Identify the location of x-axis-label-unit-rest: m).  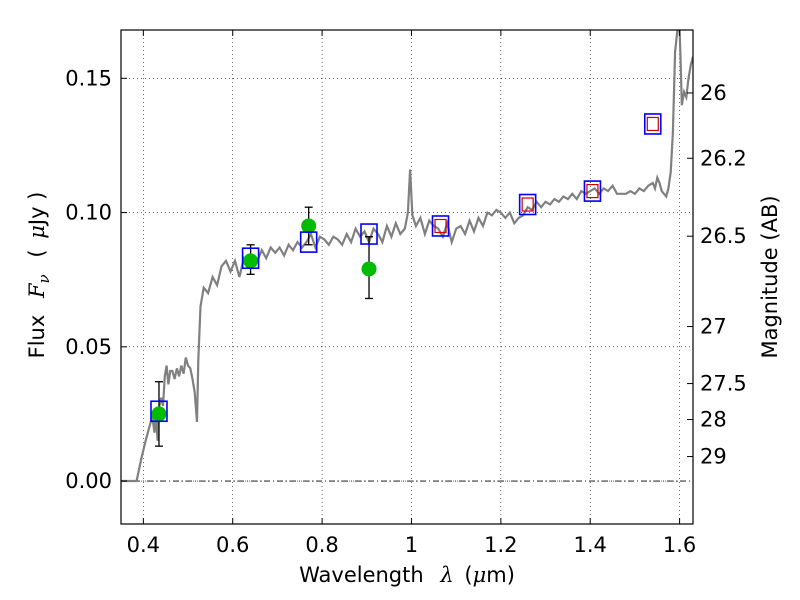
(500, 575).